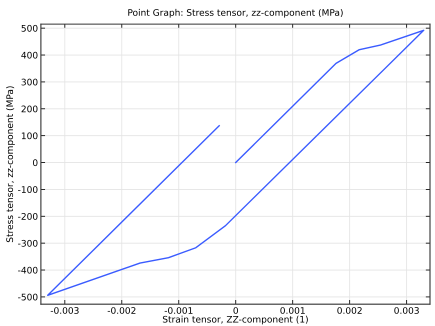 The image size is (435, 326). I want to click on y-tick-label: -300, so click(28, 243).